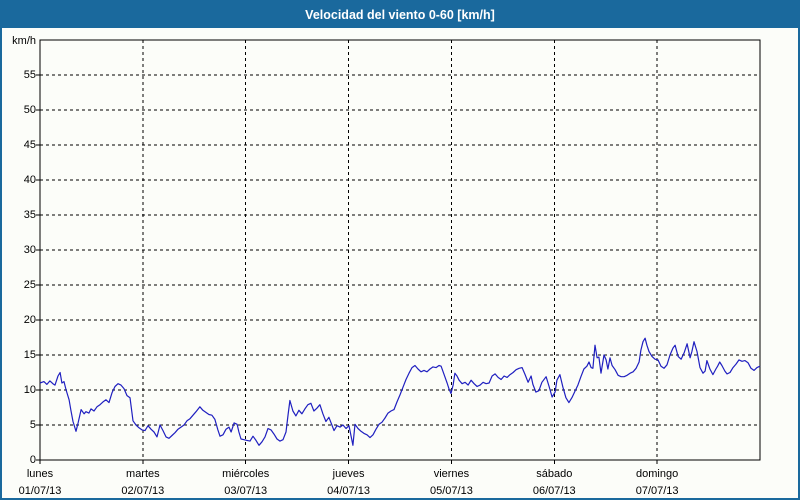 The height and width of the screenshot is (500, 800). I want to click on x-axis-date-label: 04/07/13, so click(348, 491).